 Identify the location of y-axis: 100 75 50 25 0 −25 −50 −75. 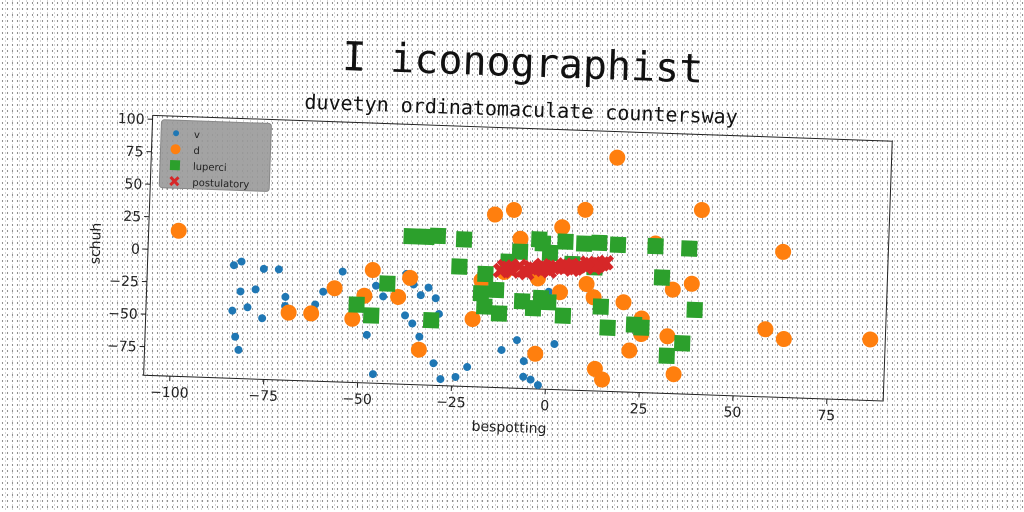
(130, 233).